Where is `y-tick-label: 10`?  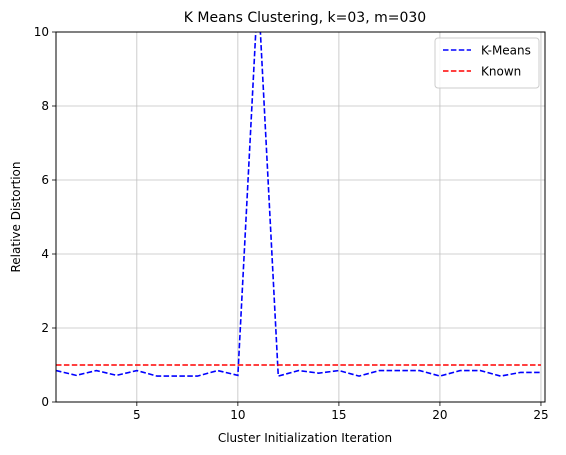
y-tick-label: 10 is located at coordinates (41, 32).